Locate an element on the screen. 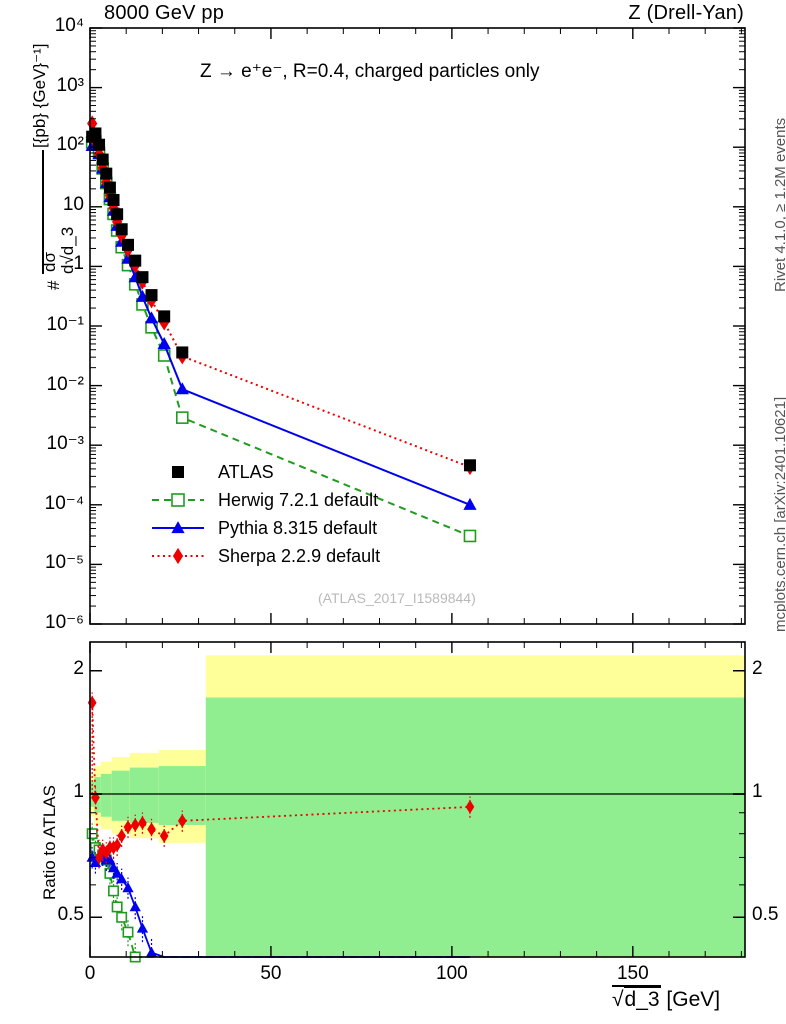  fraction-bar is located at coordinates (43, 212).